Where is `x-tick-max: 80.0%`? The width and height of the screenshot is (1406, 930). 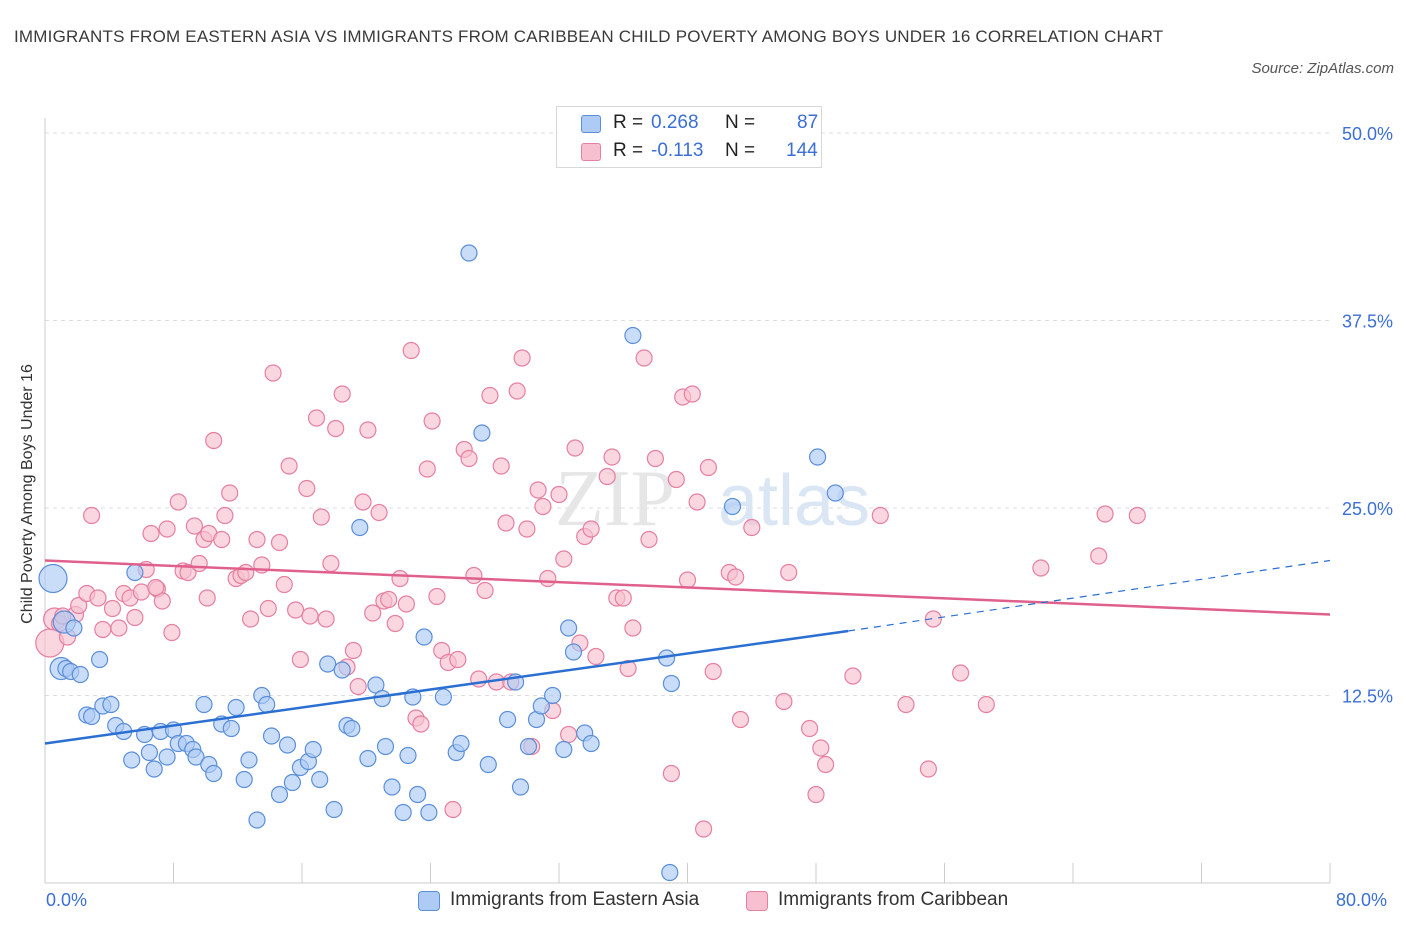 x-tick-max: 80.0% is located at coordinates (1362, 900).